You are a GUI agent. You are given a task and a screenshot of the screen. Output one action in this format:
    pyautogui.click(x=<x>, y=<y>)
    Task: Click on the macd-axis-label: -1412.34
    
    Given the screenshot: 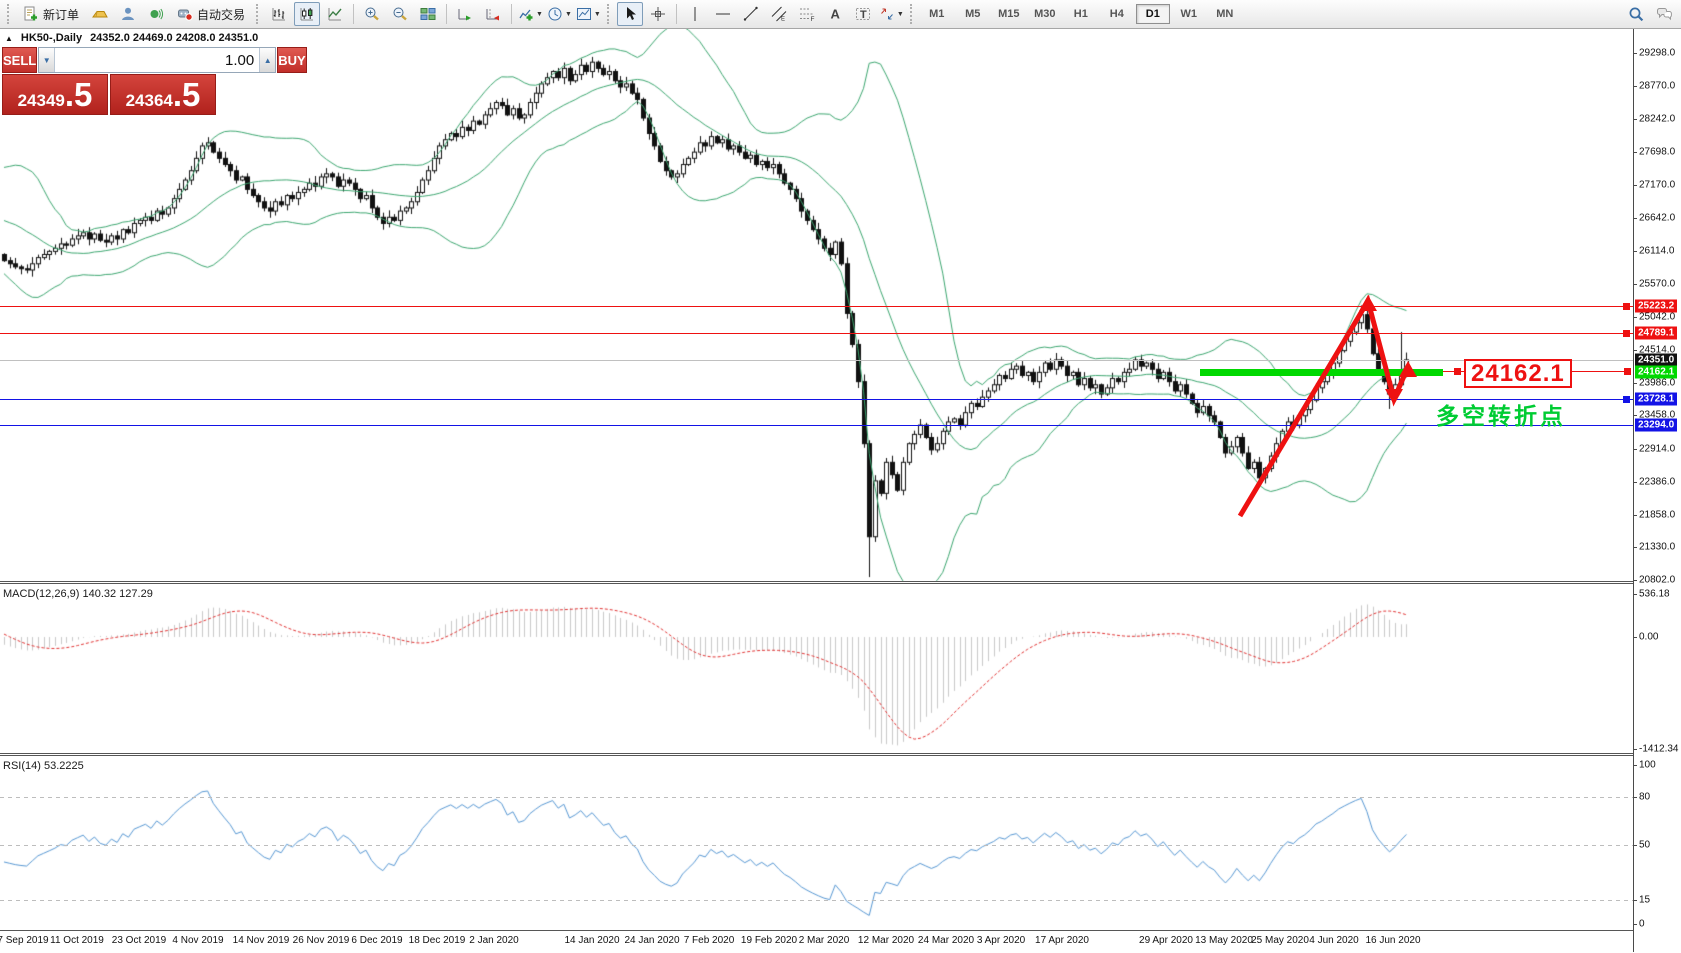 What is the action you would take?
    pyautogui.click(x=1659, y=749)
    